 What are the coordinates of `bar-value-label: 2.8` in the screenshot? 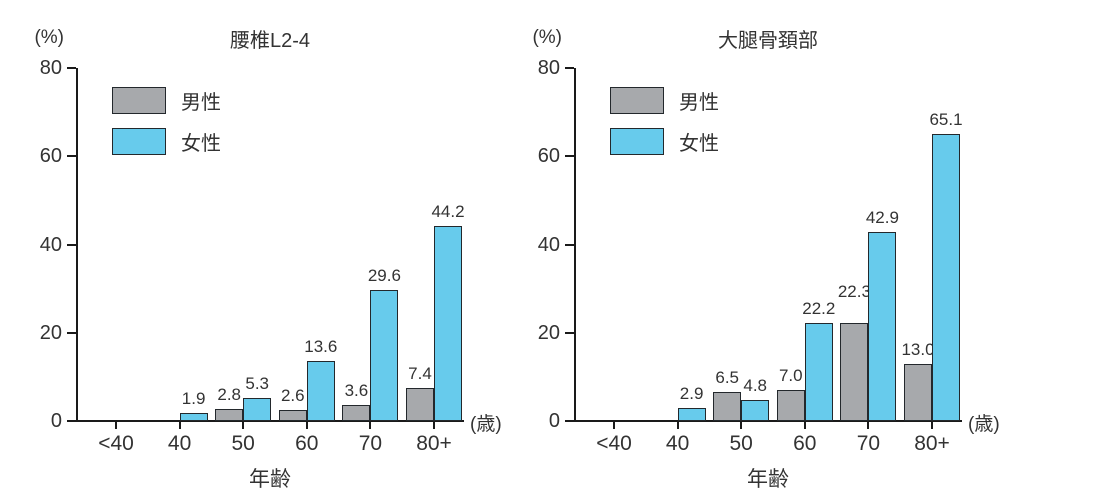 It's located at (229, 394).